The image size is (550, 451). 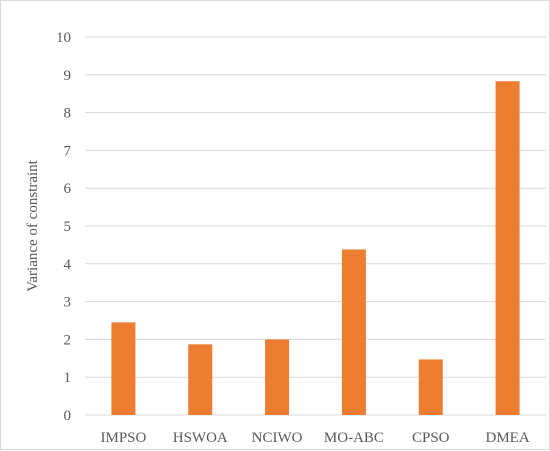 I want to click on y-tick-label: 3, so click(x=68, y=303).